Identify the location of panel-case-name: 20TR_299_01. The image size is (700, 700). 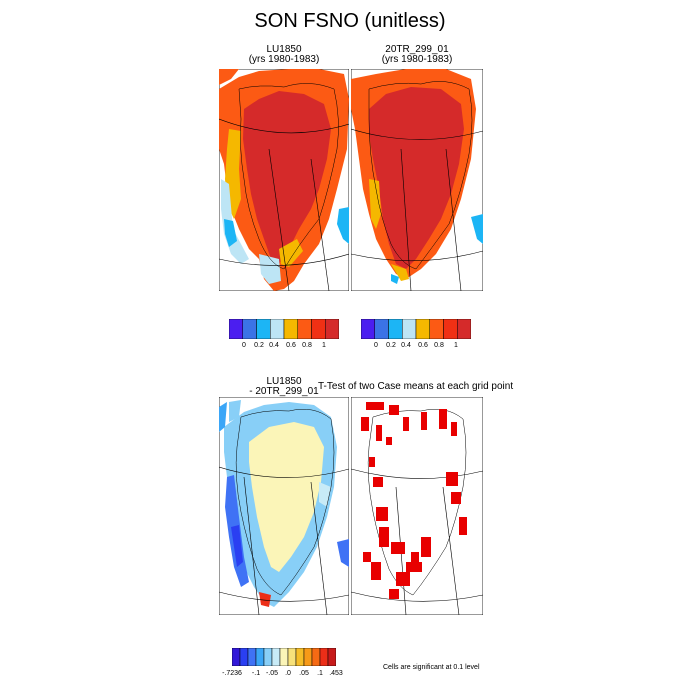
(417, 49).